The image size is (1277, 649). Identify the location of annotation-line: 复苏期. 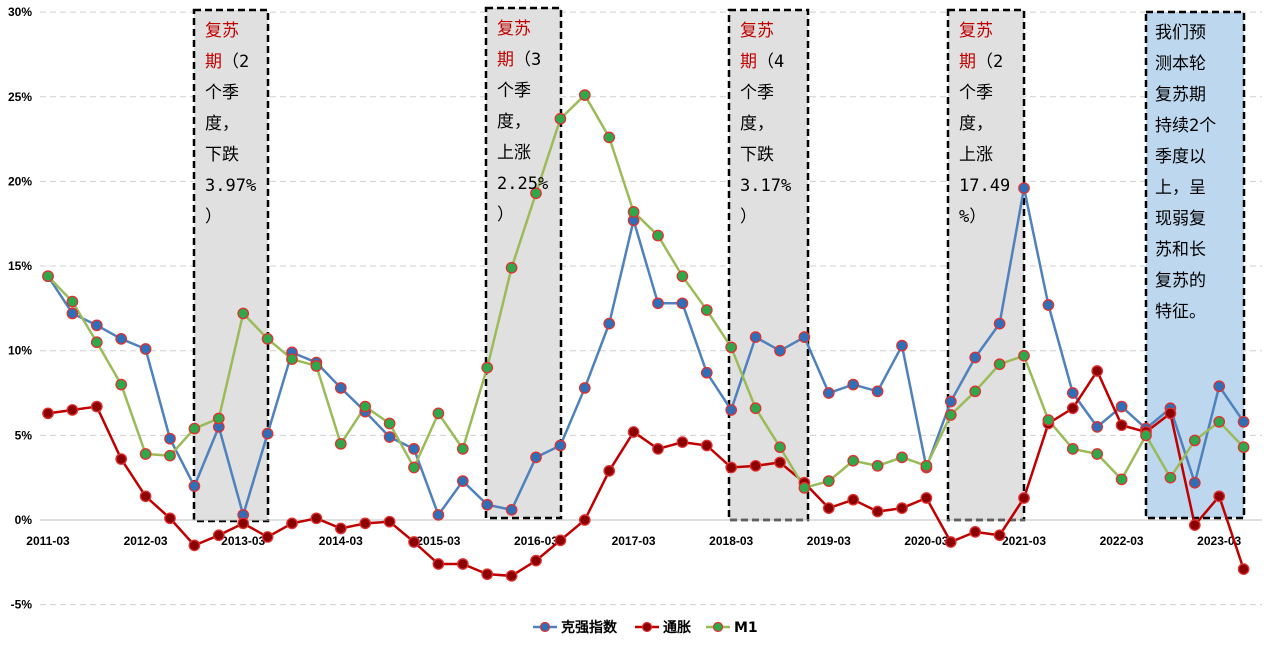
(1180, 95).